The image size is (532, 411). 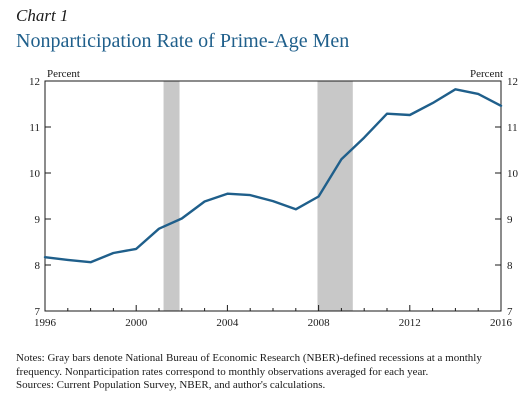 What do you see at coordinates (486, 74) in the screenshot?
I see `y-axis-label-right: Percent` at bounding box center [486, 74].